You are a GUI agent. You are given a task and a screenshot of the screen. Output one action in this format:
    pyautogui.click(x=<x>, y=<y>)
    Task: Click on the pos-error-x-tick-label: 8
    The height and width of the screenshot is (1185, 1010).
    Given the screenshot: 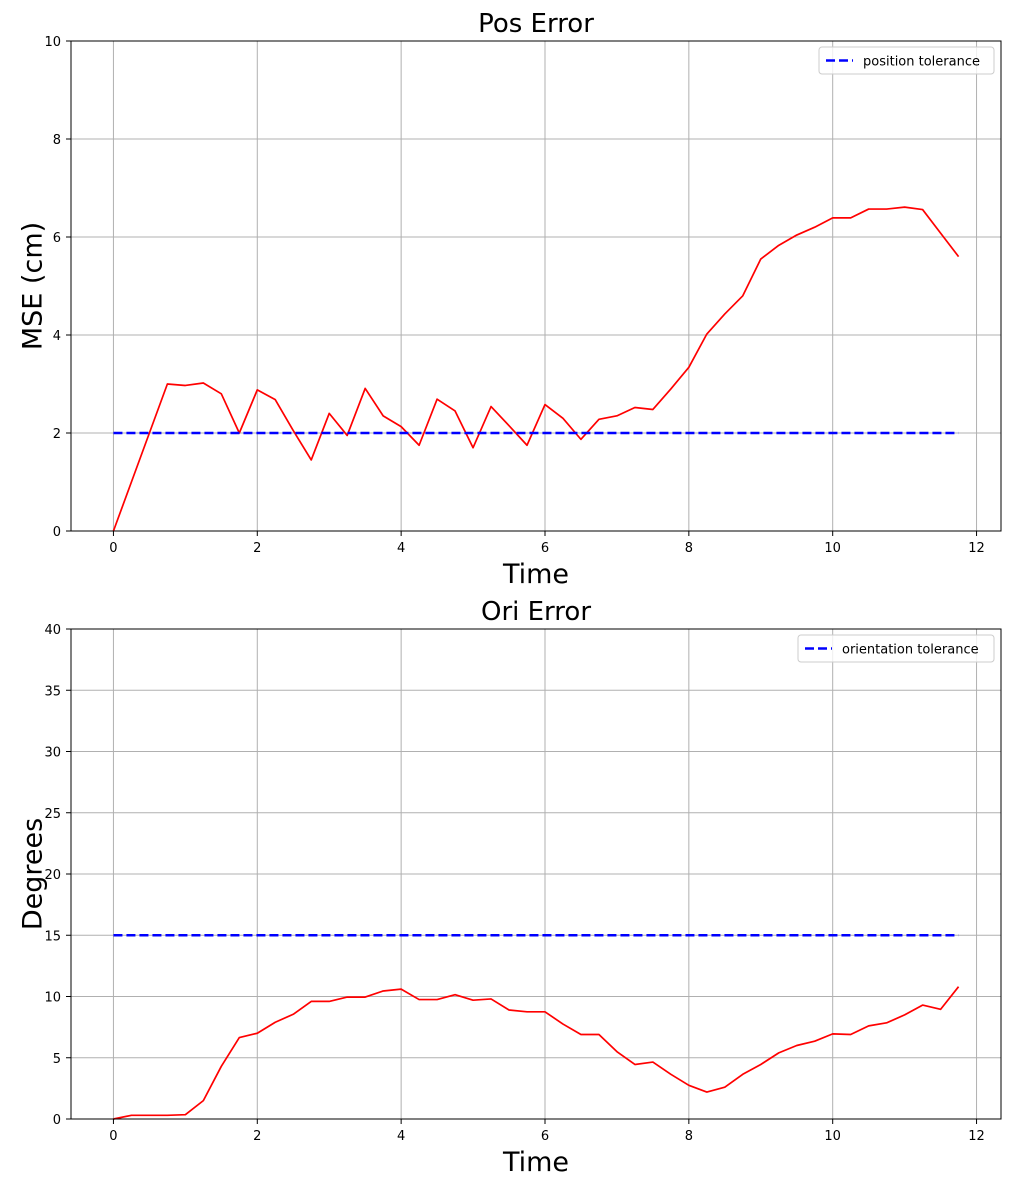 What is the action you would take?
    pyautogui.click(x=689, y=548)
    